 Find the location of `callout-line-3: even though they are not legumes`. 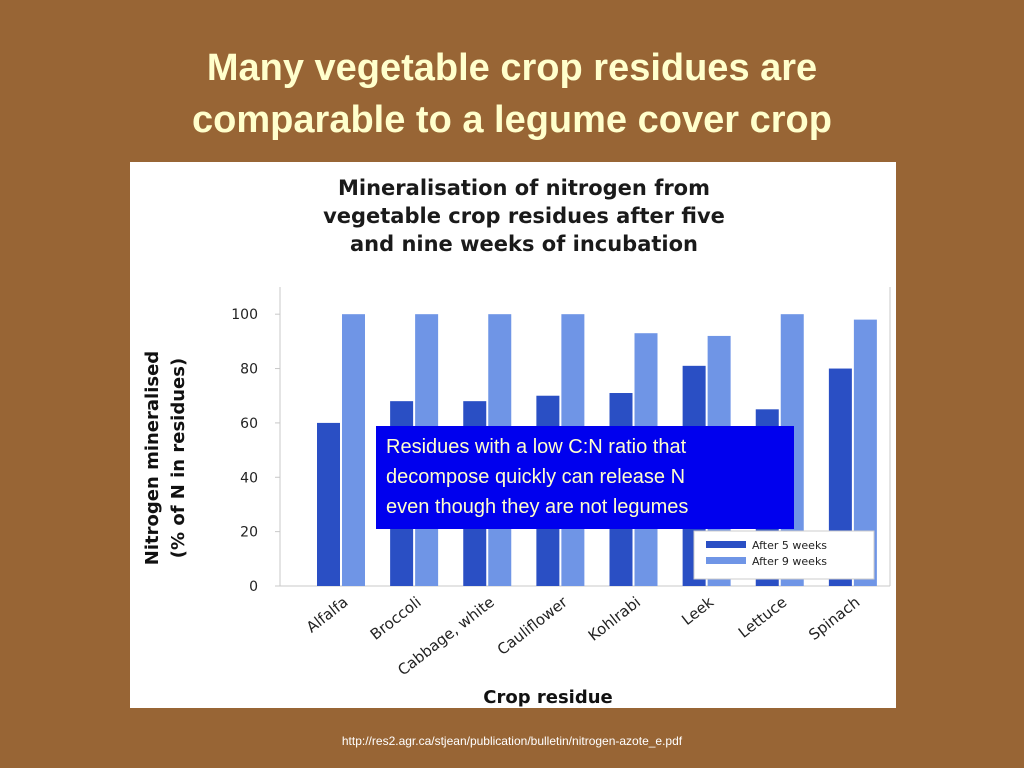

callout-line-3: even though they are not legumes is located at coordinates (537, 507).